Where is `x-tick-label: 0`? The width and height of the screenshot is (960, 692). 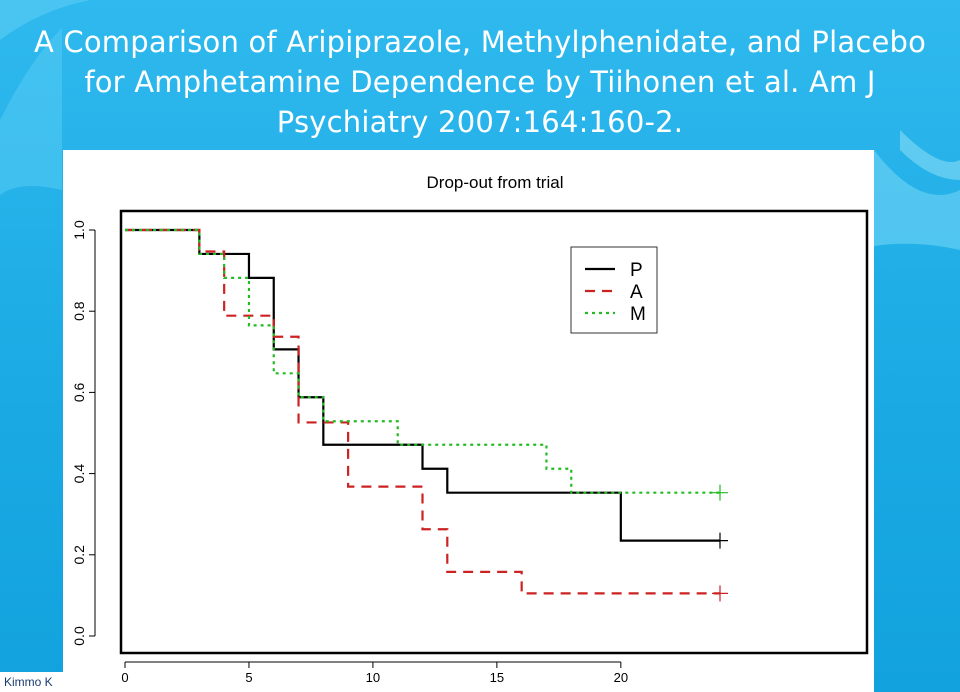 x-tick-label: 0 is located at coordinates (124, 677).